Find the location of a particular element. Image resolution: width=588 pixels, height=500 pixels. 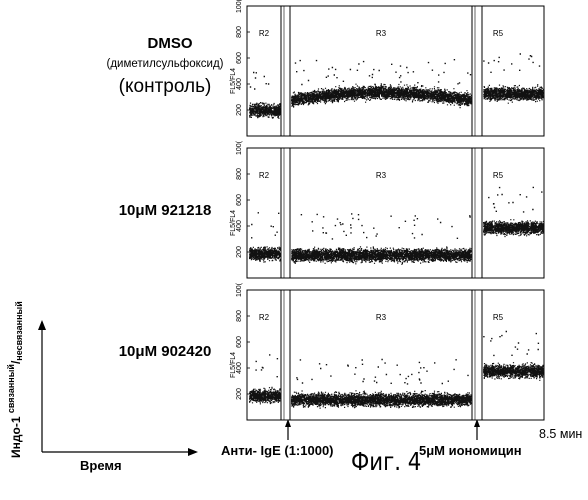

event-arrows is located at coordinates (382, 429).